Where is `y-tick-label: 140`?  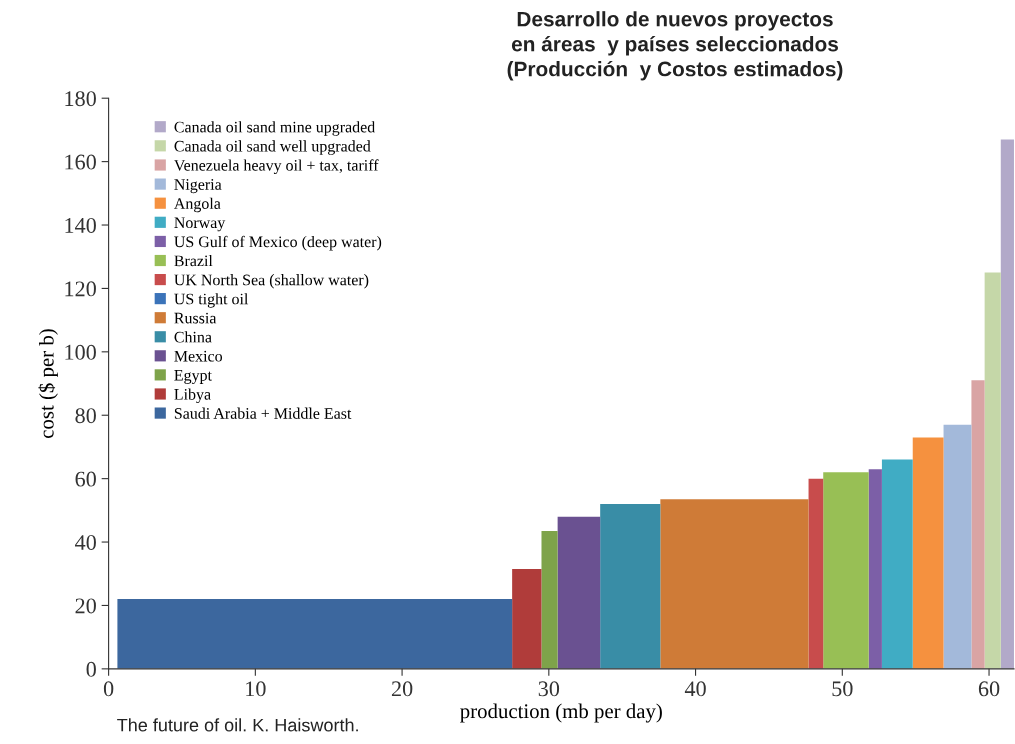 y-tick-label: 140 is located at coordinates (80, 225).